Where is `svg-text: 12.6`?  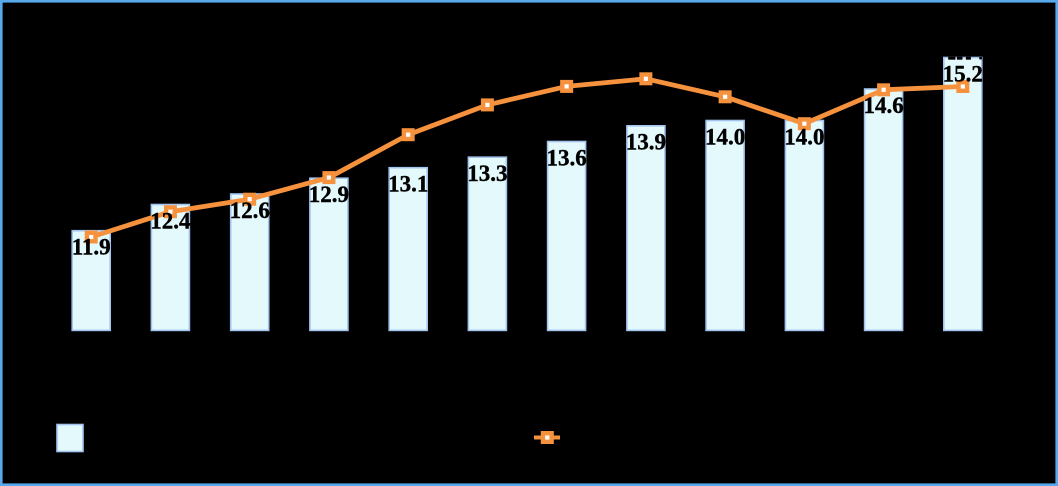
svg-text: 12.6 is located at coordinates (250, 210).